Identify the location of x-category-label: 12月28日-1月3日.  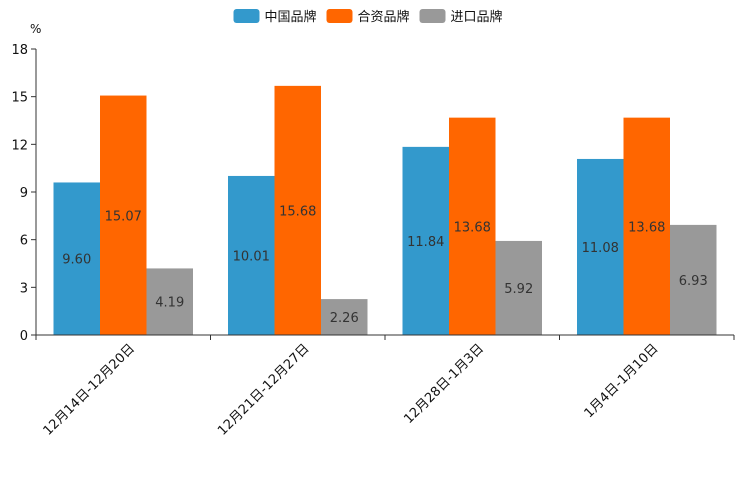
(444, 384).